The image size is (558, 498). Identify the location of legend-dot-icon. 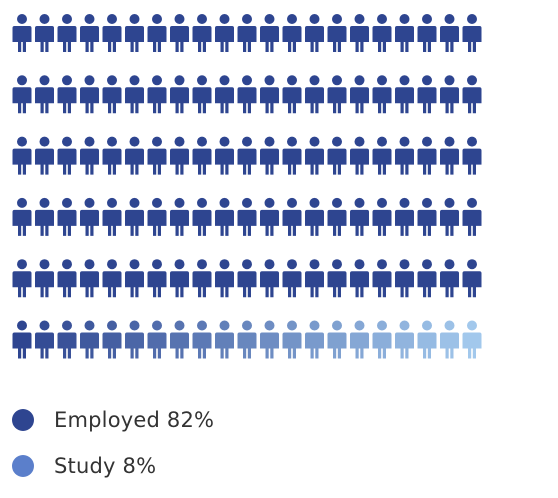
(23, 420).